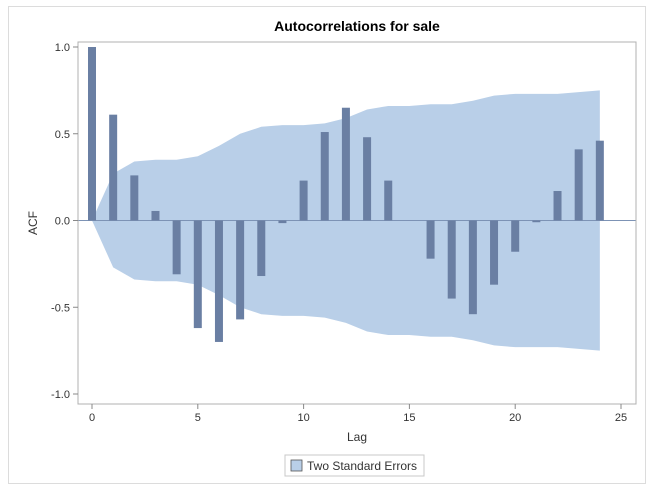 This screenshot has width=656, height=491. What do you see at coordinates (92, 418) in the screenshot?
I see `x-tick-label: 0` at bounding box center [92, 418].